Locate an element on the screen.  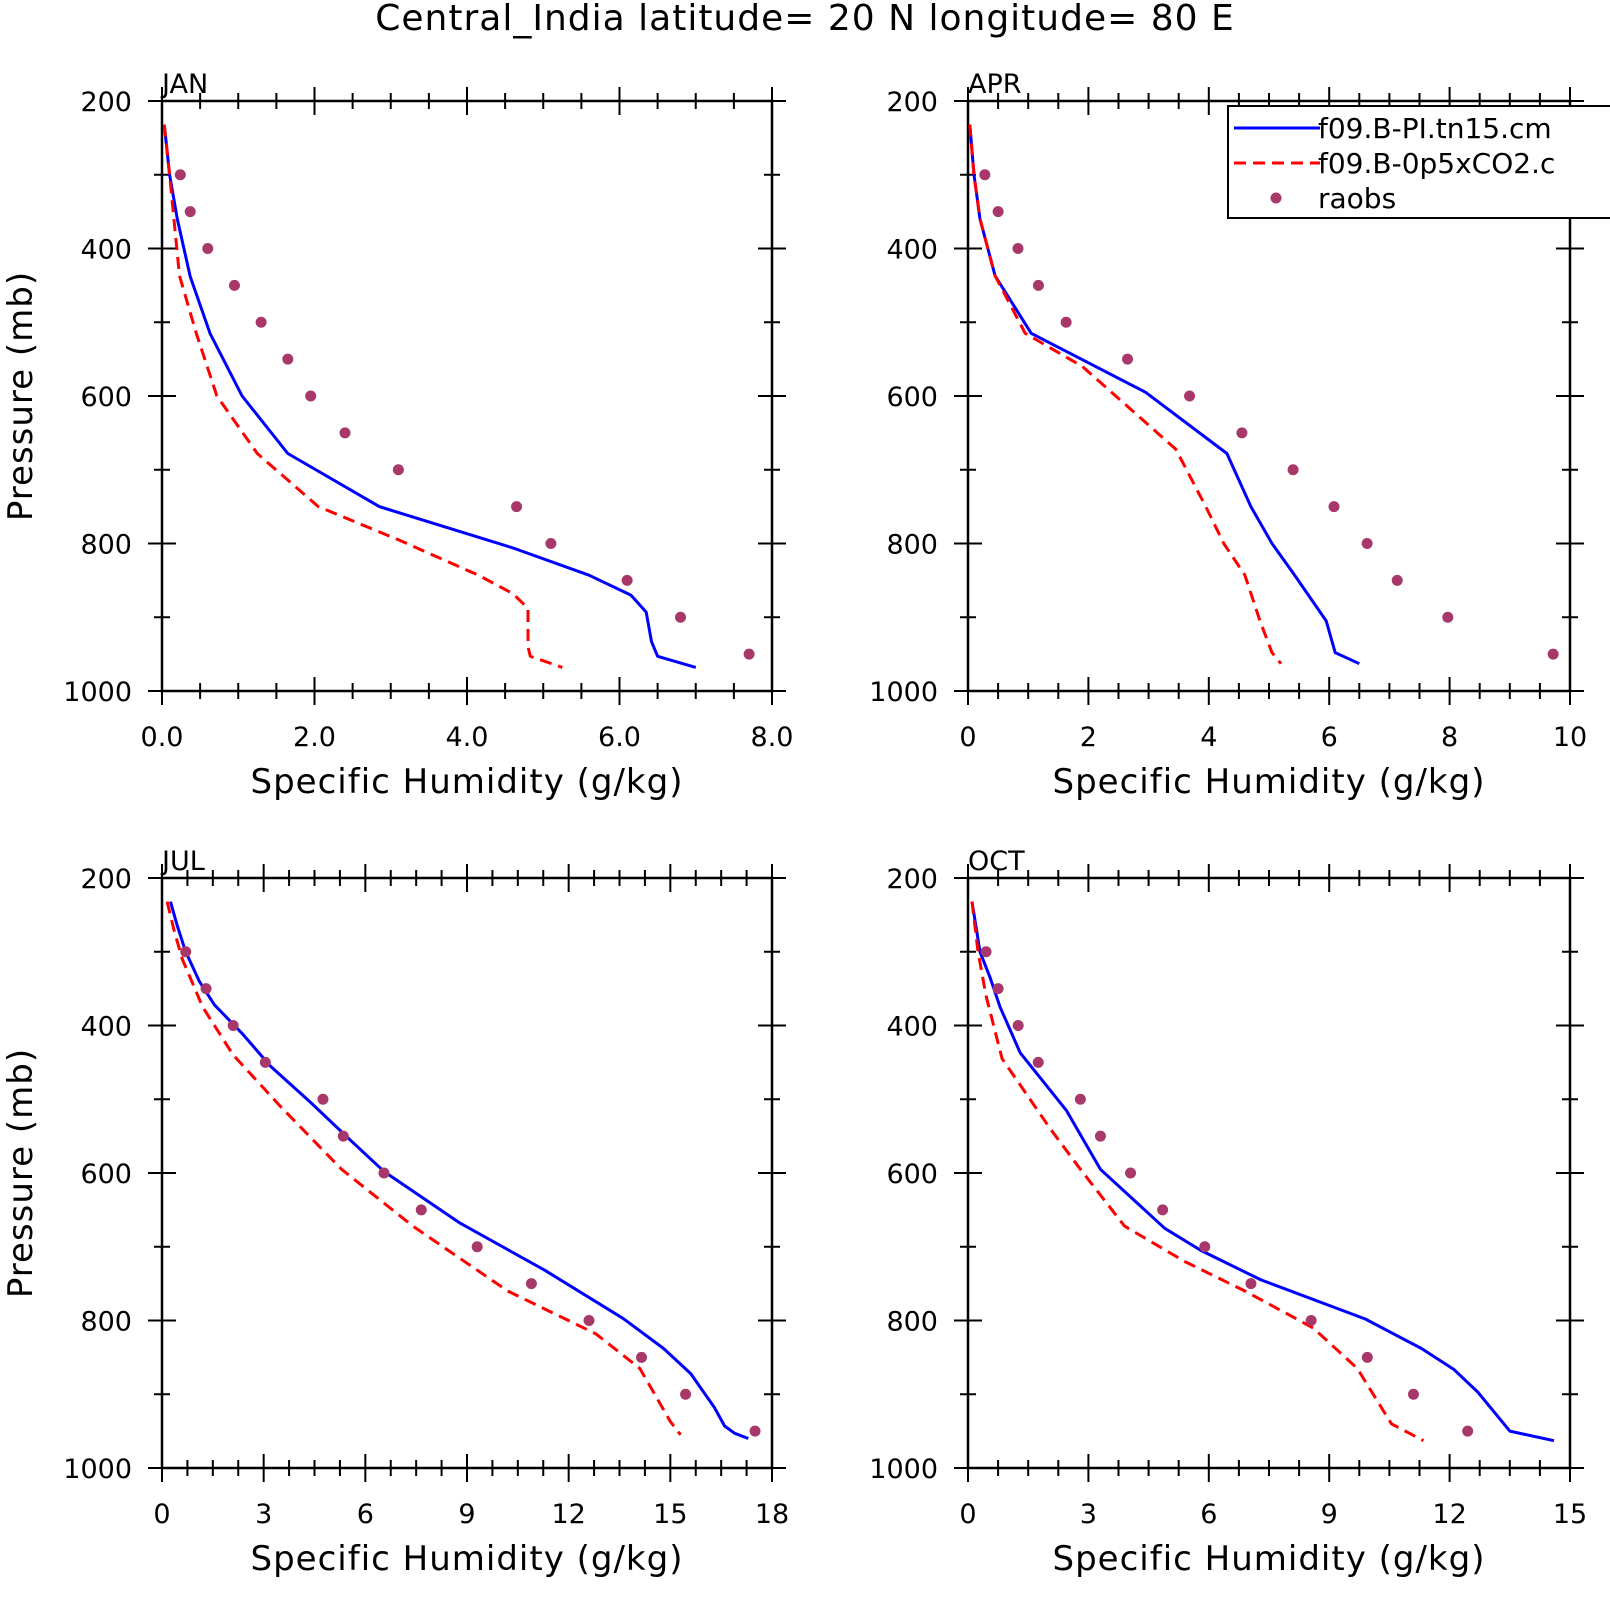
x-tick-label: 9 is located at coordinates (466, 1514).